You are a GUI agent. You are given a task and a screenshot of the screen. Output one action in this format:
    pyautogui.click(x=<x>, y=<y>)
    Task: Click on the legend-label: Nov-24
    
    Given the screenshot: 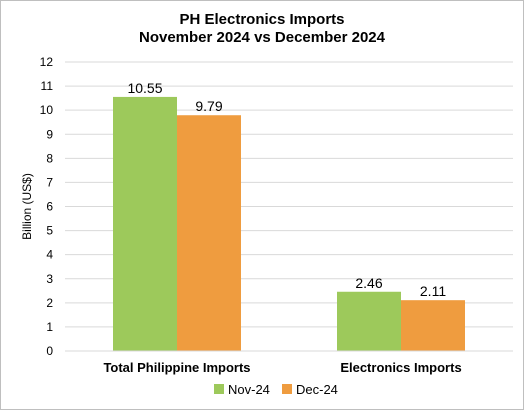 What is the action you would take?
    pyautogui.click(x=249, y=389)
    